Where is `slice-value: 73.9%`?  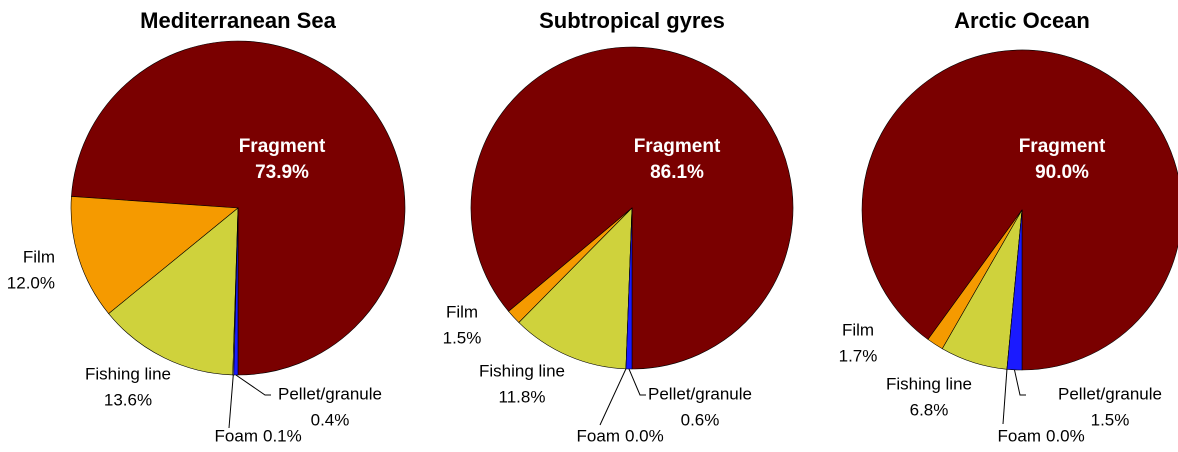
slice-value: 73.9% is located at coordinates (282, 172).